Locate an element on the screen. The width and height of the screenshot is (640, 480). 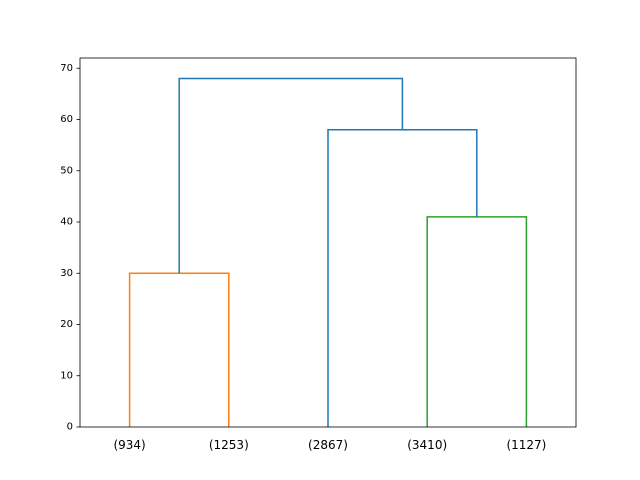
y-tick-label: 10 is located at coordinates (66, 375).